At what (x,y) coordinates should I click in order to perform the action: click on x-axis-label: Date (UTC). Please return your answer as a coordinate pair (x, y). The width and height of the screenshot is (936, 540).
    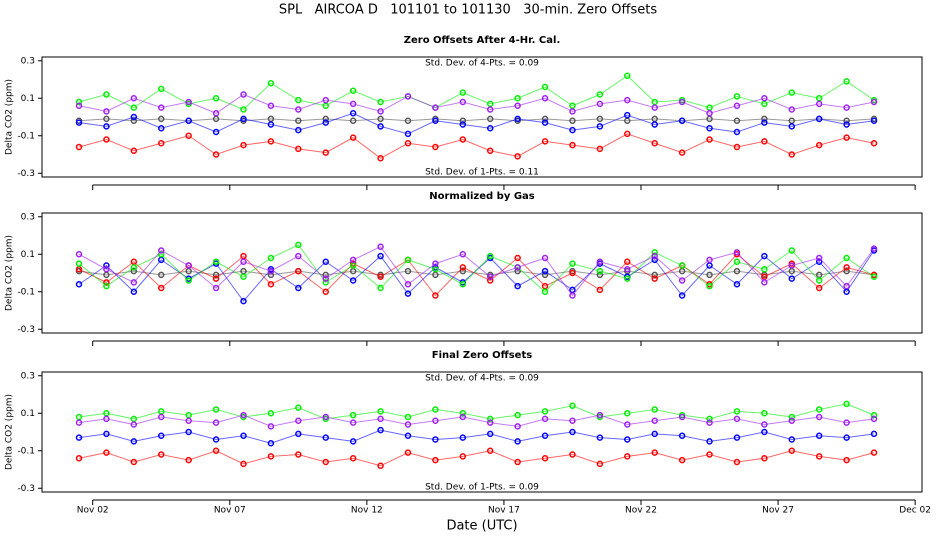
    Looking at the image, I should click on (481, 526).